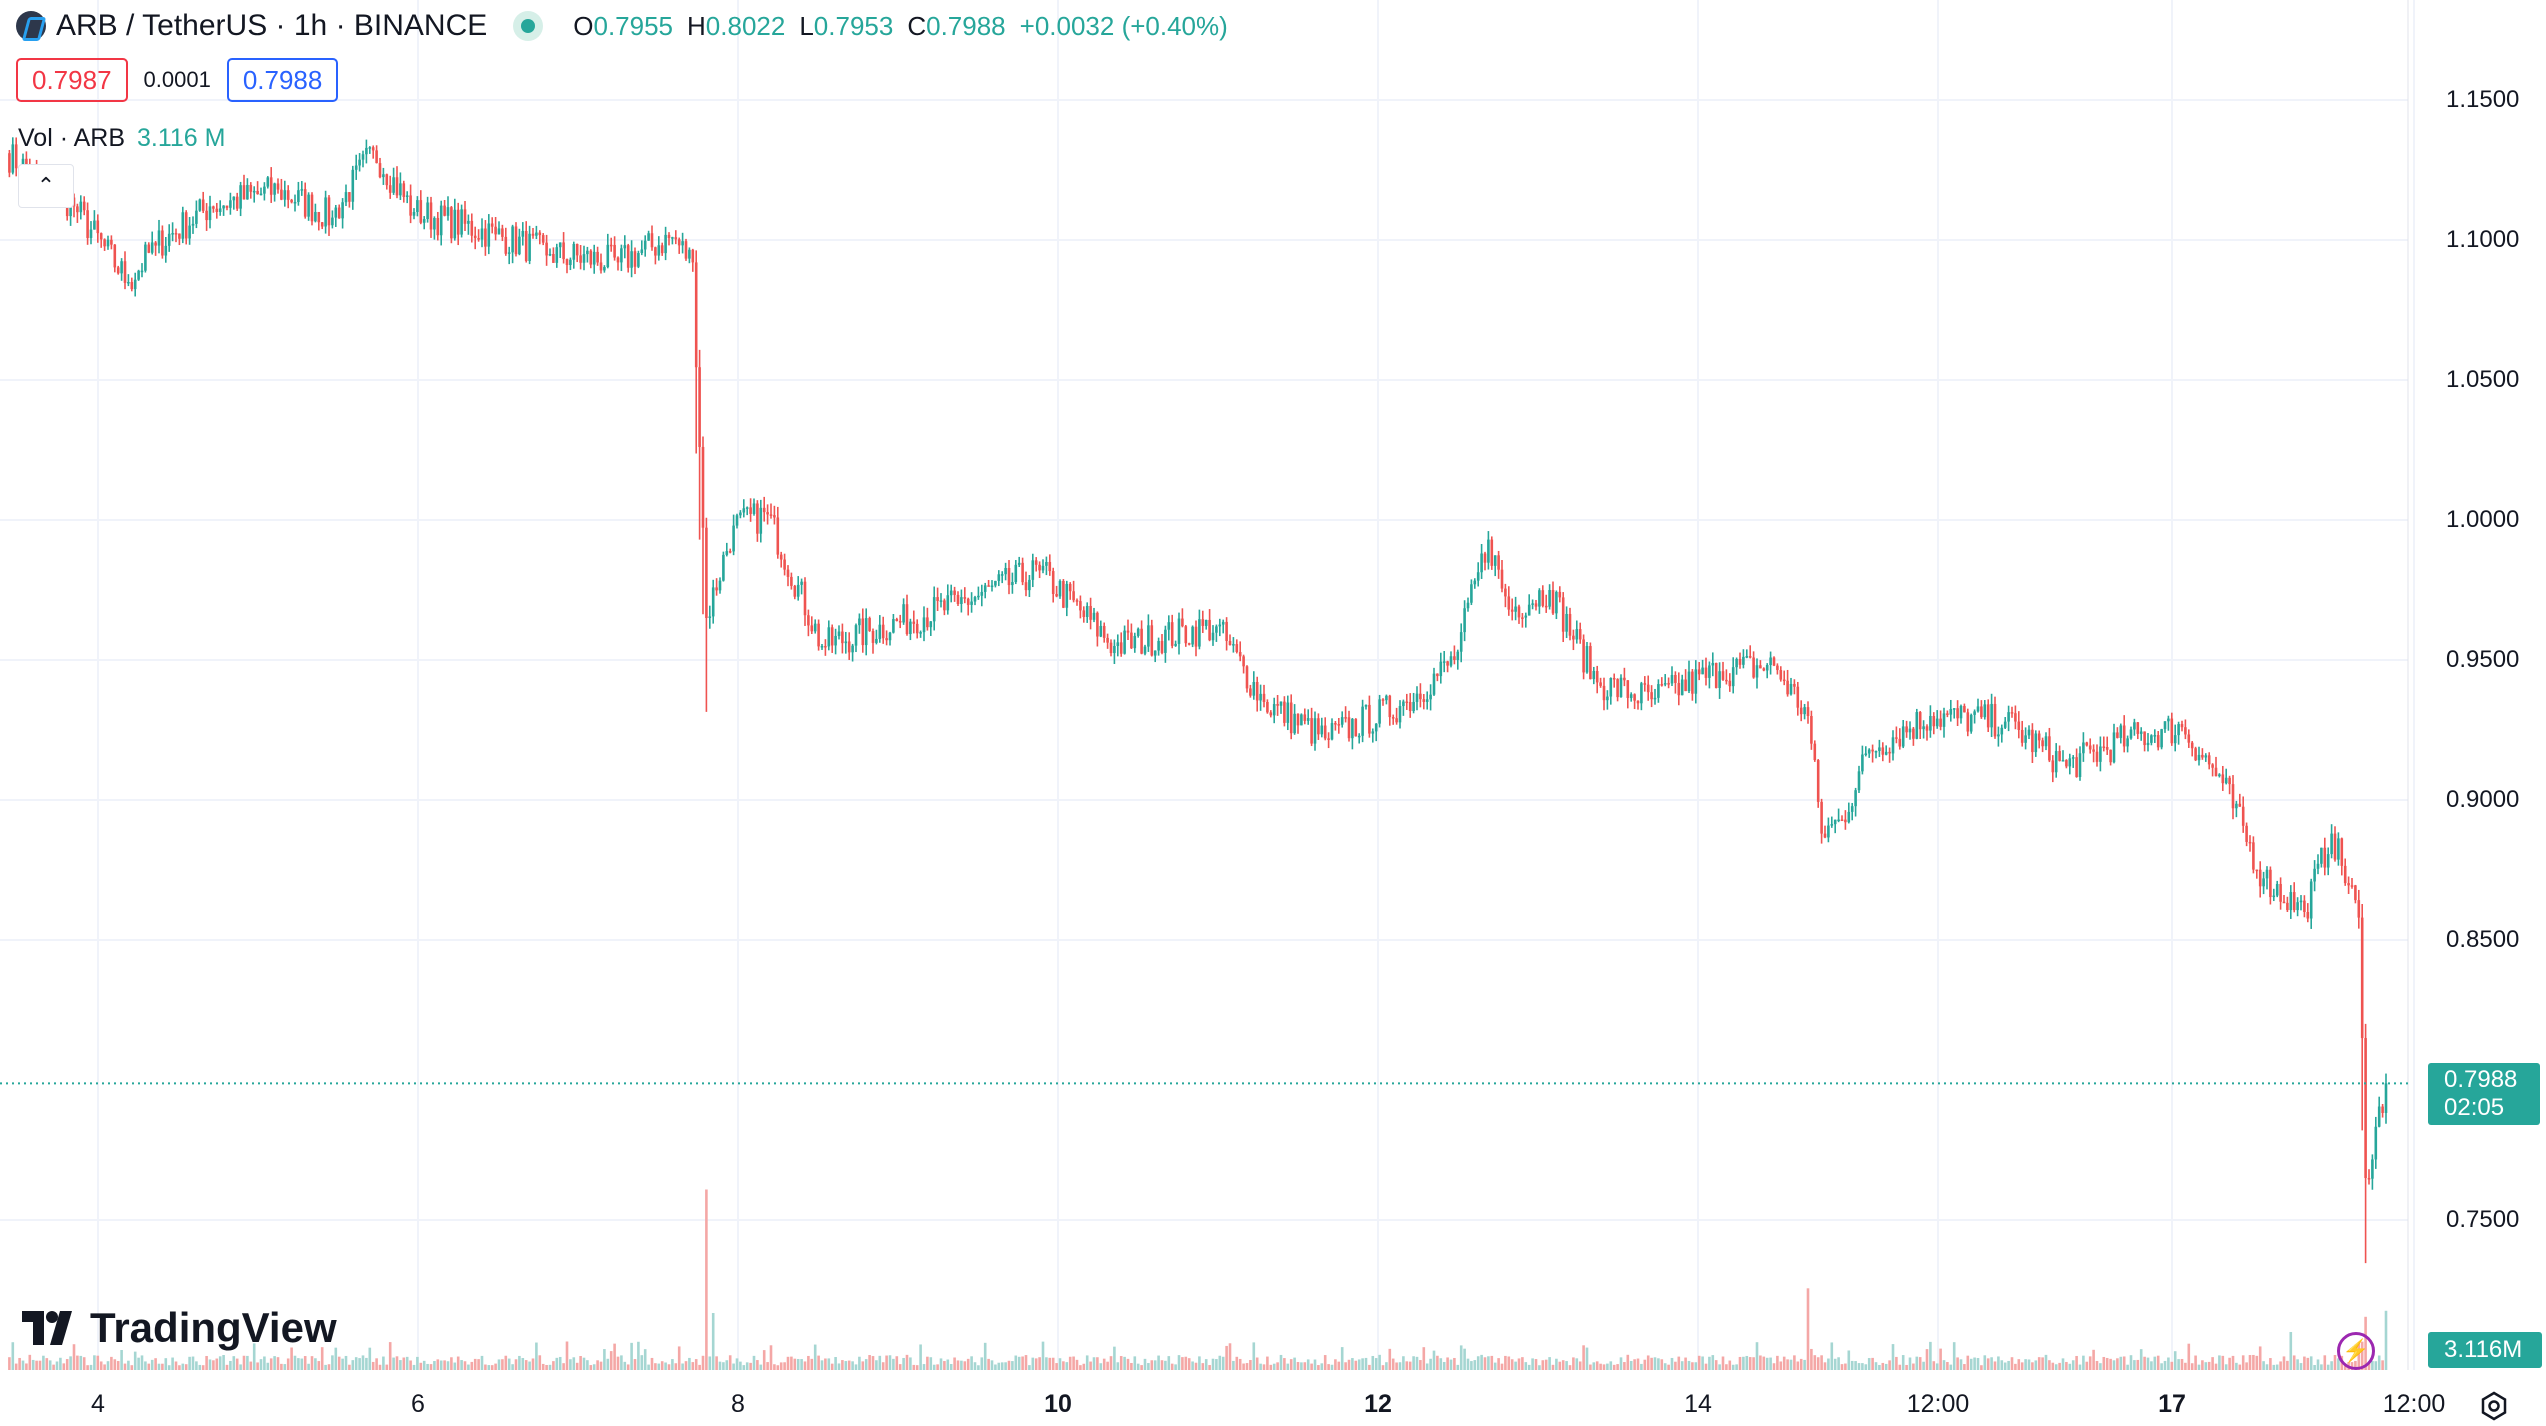 The width and height of the screenshot is (2546, 1426). Describe the element at coordinates (272, 25) in the screenshot. I see `symbol-title: ARB / TetherUS · 1h · BINANCE` at that location.